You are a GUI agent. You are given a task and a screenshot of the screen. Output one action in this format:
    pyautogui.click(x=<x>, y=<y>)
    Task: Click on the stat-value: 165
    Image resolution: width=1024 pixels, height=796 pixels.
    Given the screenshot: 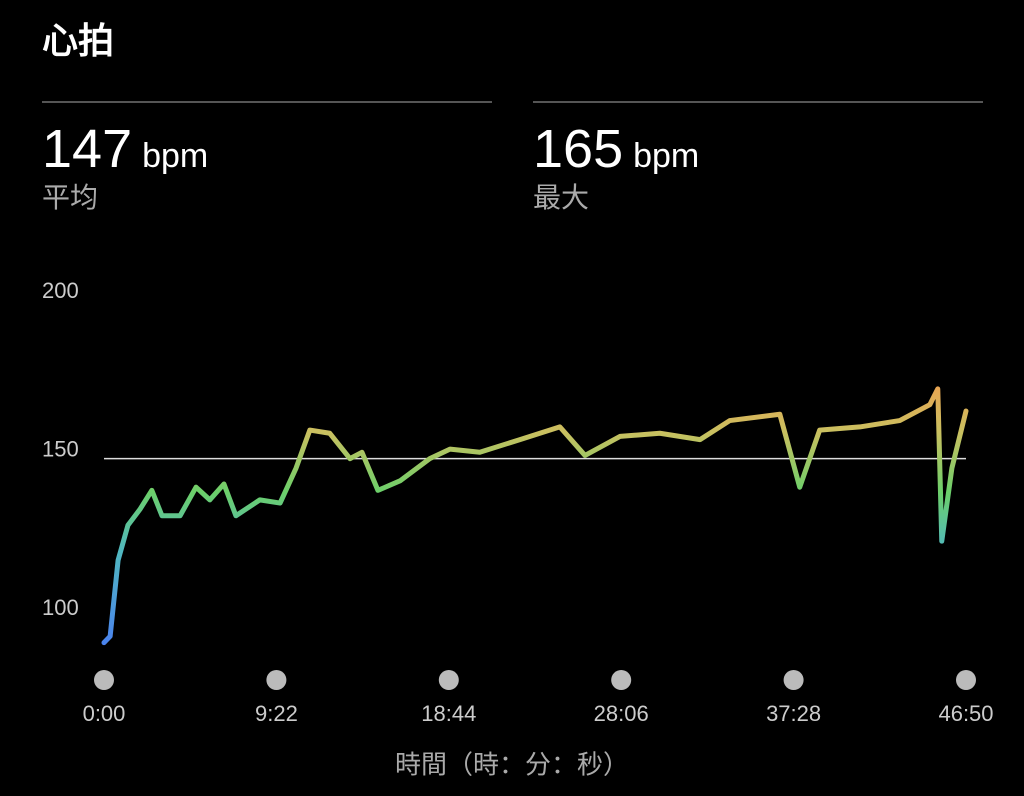 What is the action you would take?
    pyautogui.click(x=578, y=149)
    